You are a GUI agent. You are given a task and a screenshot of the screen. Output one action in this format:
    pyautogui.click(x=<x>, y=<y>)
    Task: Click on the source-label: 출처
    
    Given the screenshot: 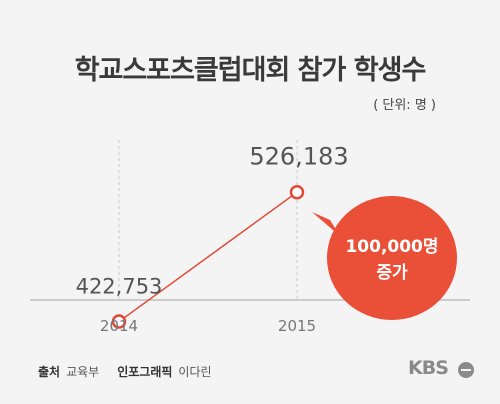 What is the action you would take?
    pyautogui.click(x=49, y=372)
    